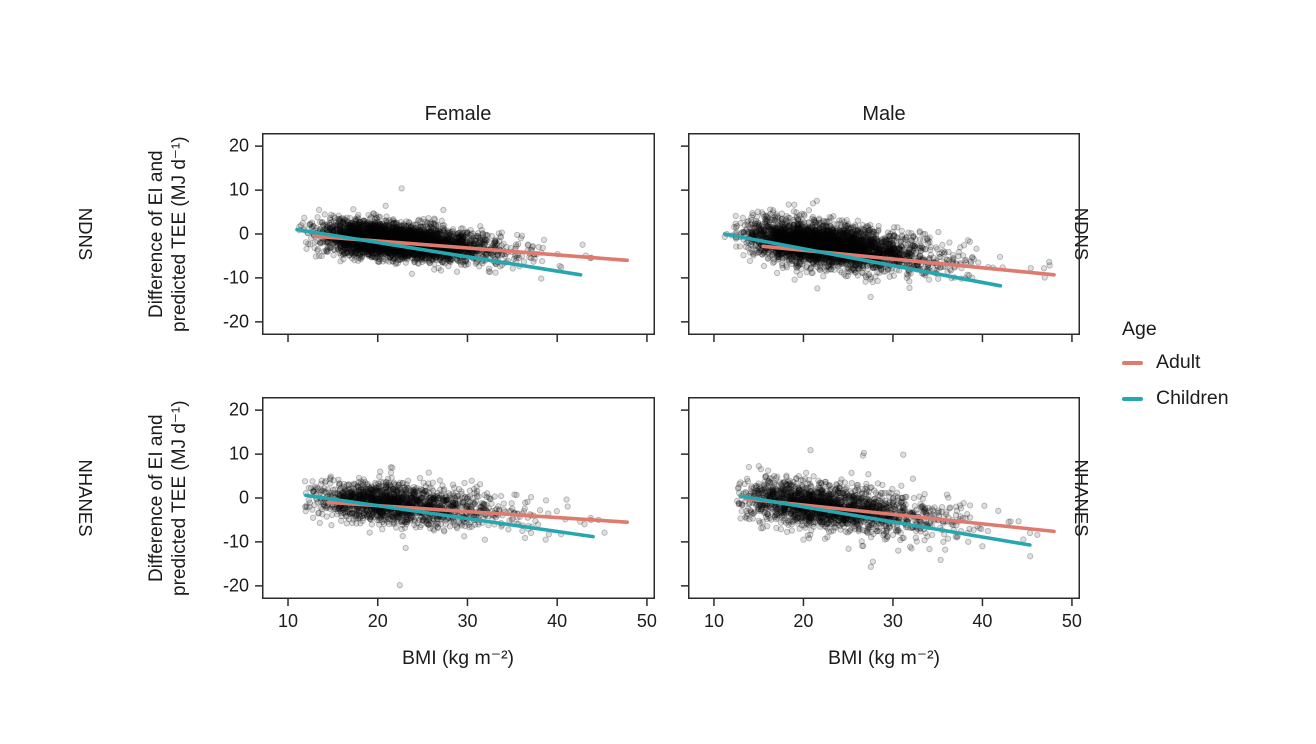 The width and height of the screenshot is (1316, 744). Describe the element at coordinates (1175, 398) in the screenshot. I see `legend-item-children: Children` at that location.